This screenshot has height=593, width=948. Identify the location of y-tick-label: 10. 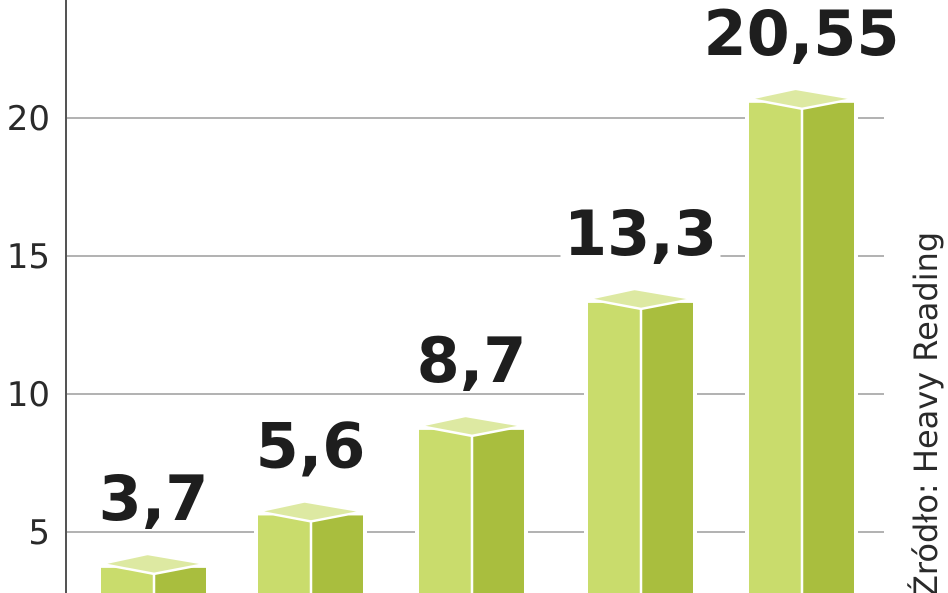
(28, 395).